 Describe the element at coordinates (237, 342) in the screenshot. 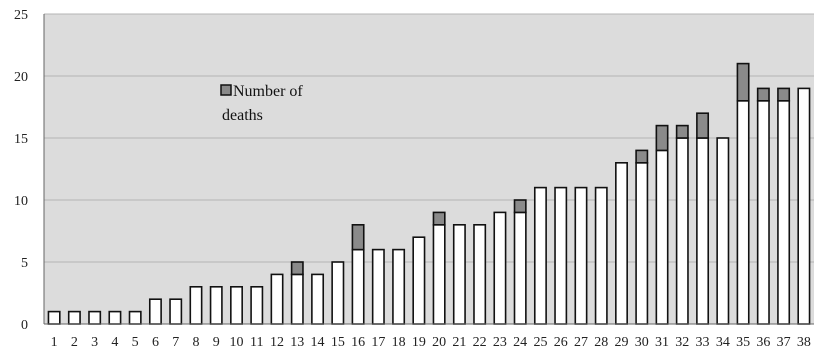

I see `x-tick-label: 10` at that location.